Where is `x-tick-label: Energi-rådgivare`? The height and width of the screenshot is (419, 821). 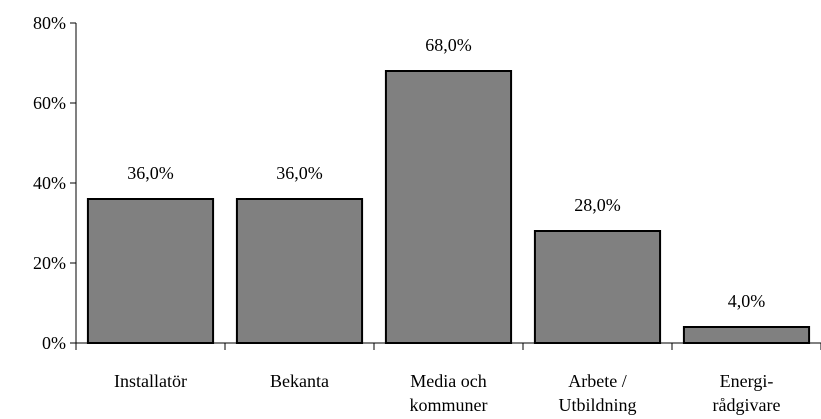 x-tick-label: Energi-rådgivare is located at coordinates (747, 393).